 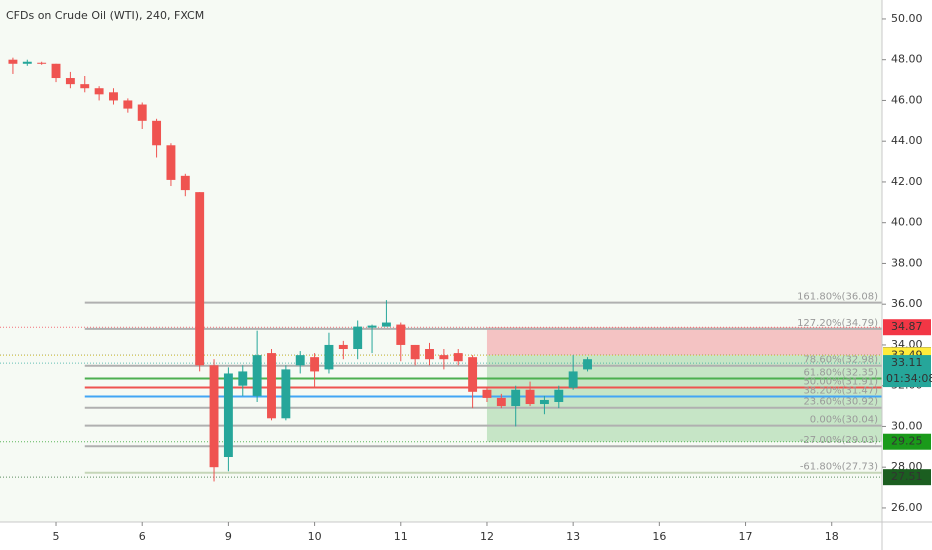 What do you see at coordinates (907, 303) in the screenshot?
I see `y-tick-label: 36.00` at bounding box center [907, 303].